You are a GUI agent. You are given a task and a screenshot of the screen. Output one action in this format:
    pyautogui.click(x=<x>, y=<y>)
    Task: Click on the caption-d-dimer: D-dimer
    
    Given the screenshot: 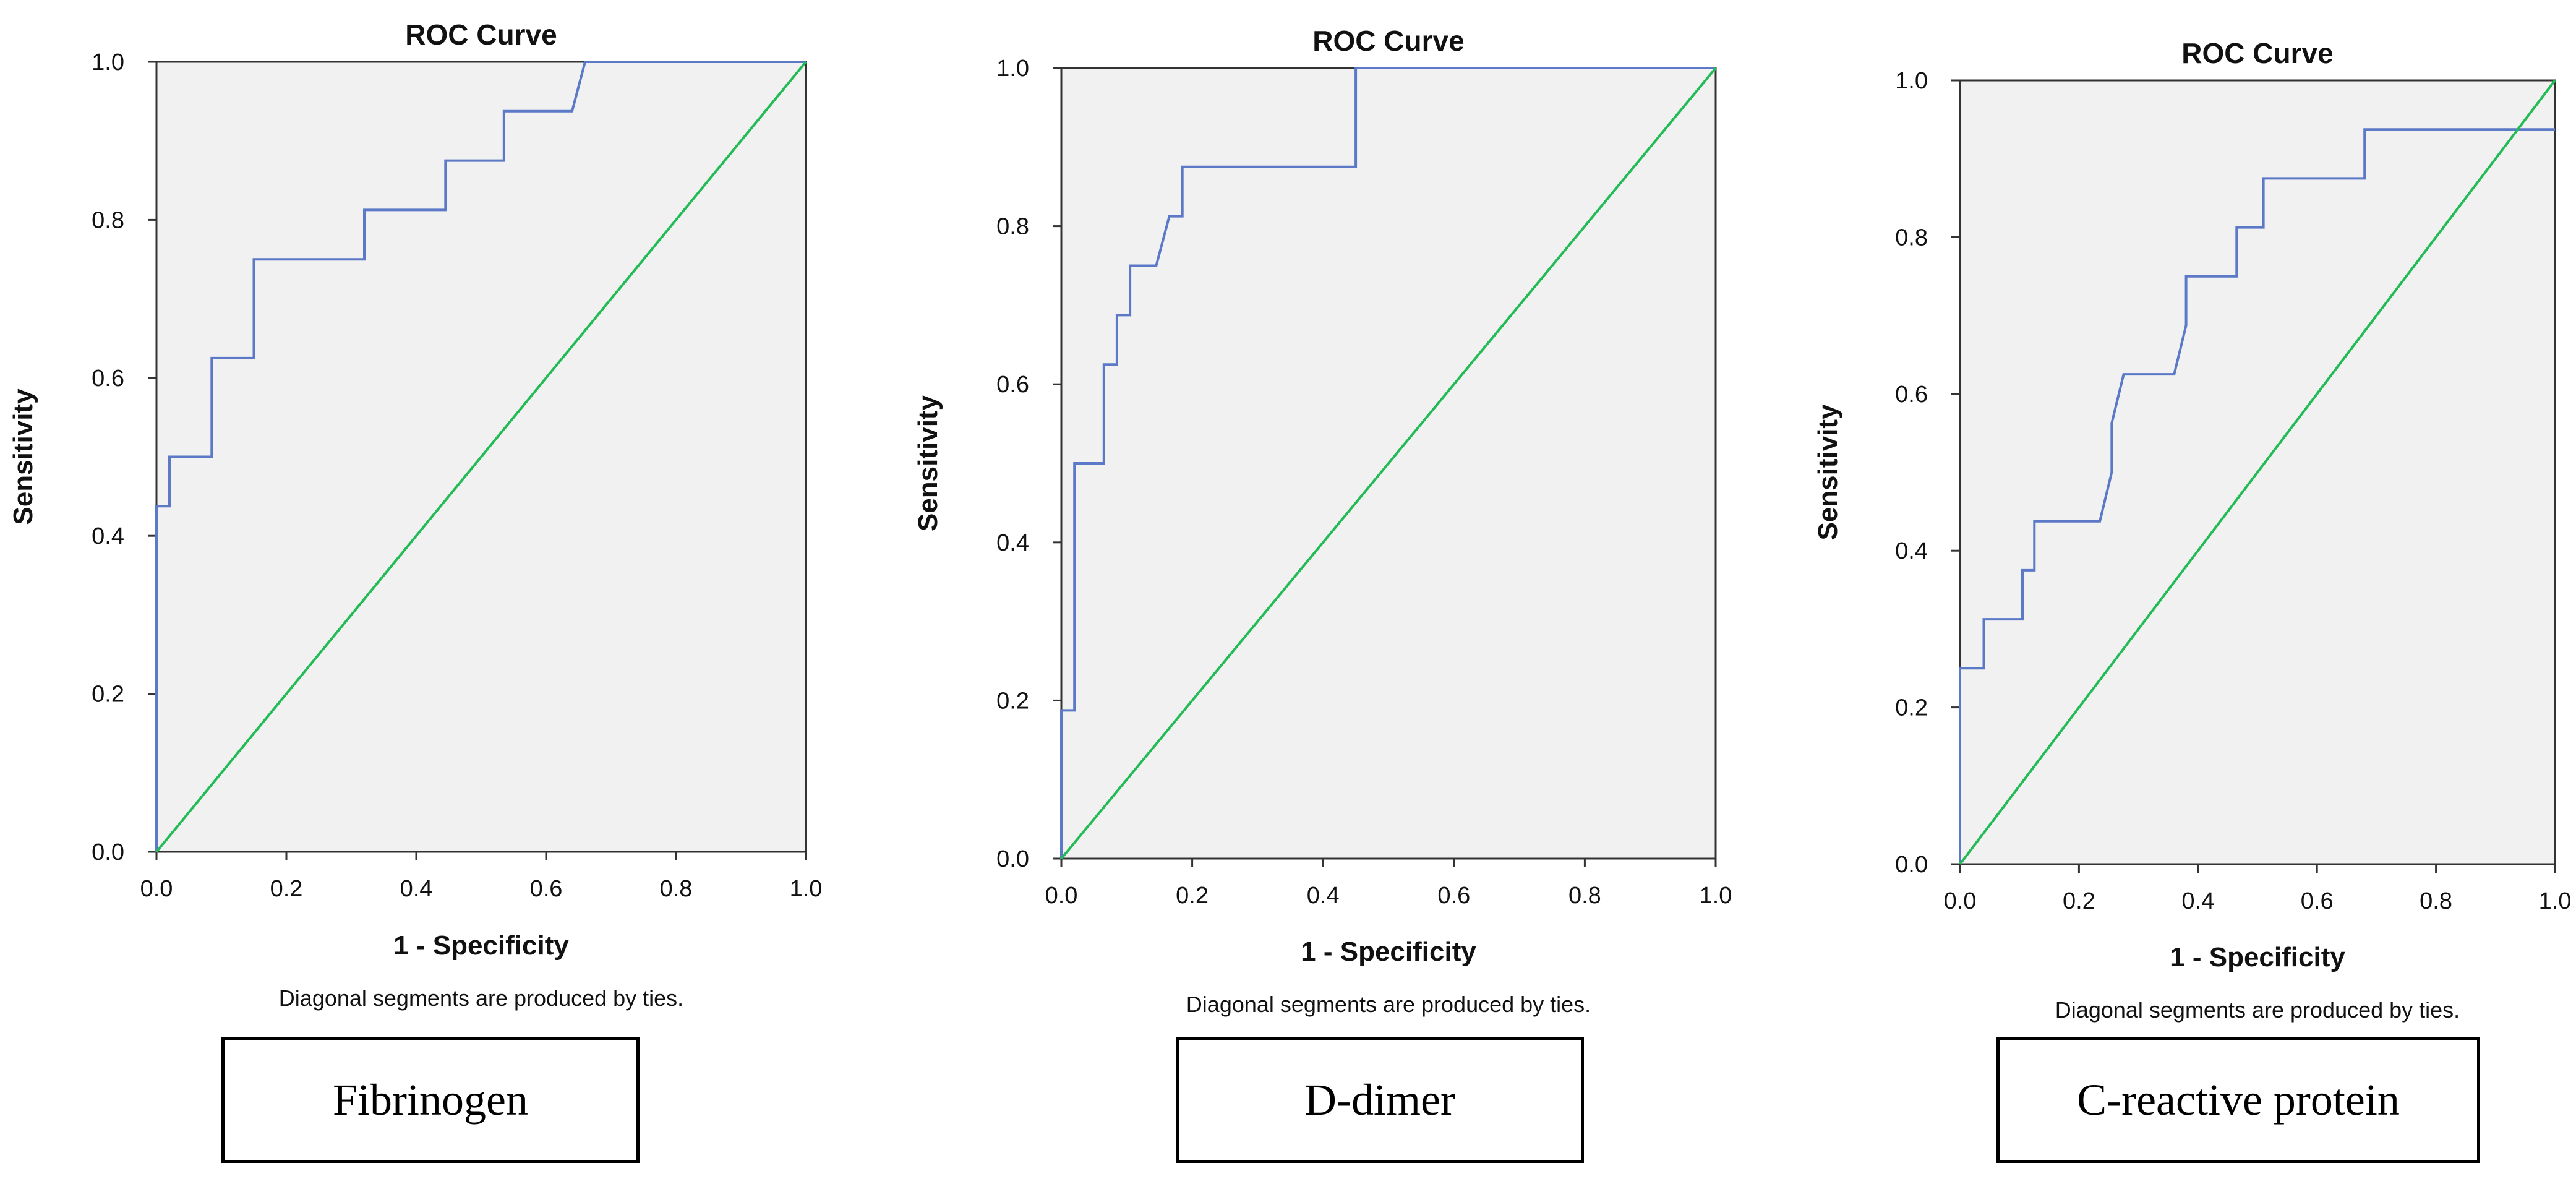 What is the action you would take?
    pyautogui.click(x=1380, y=1100)
    